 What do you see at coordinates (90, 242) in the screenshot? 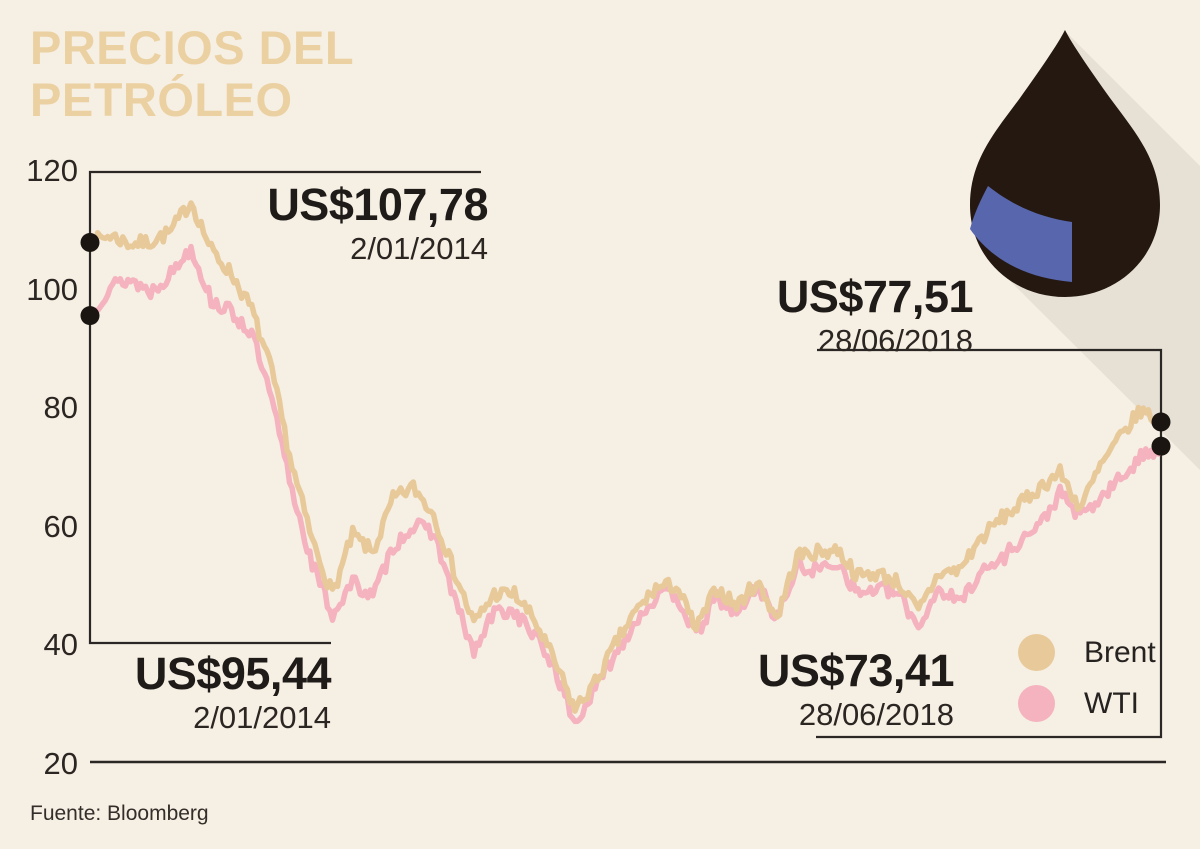
I see `brent-start-dot` at bounding box center [90, 242].